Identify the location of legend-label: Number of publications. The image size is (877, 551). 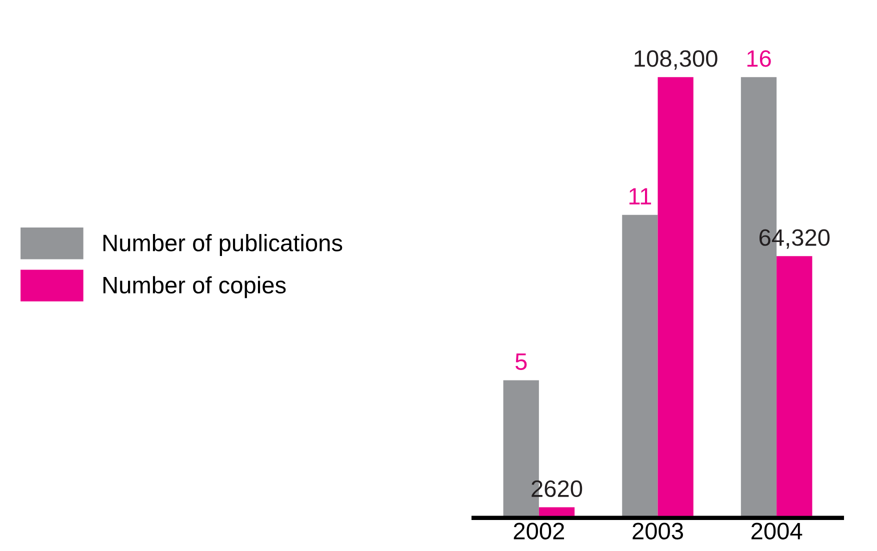
(222, 245).